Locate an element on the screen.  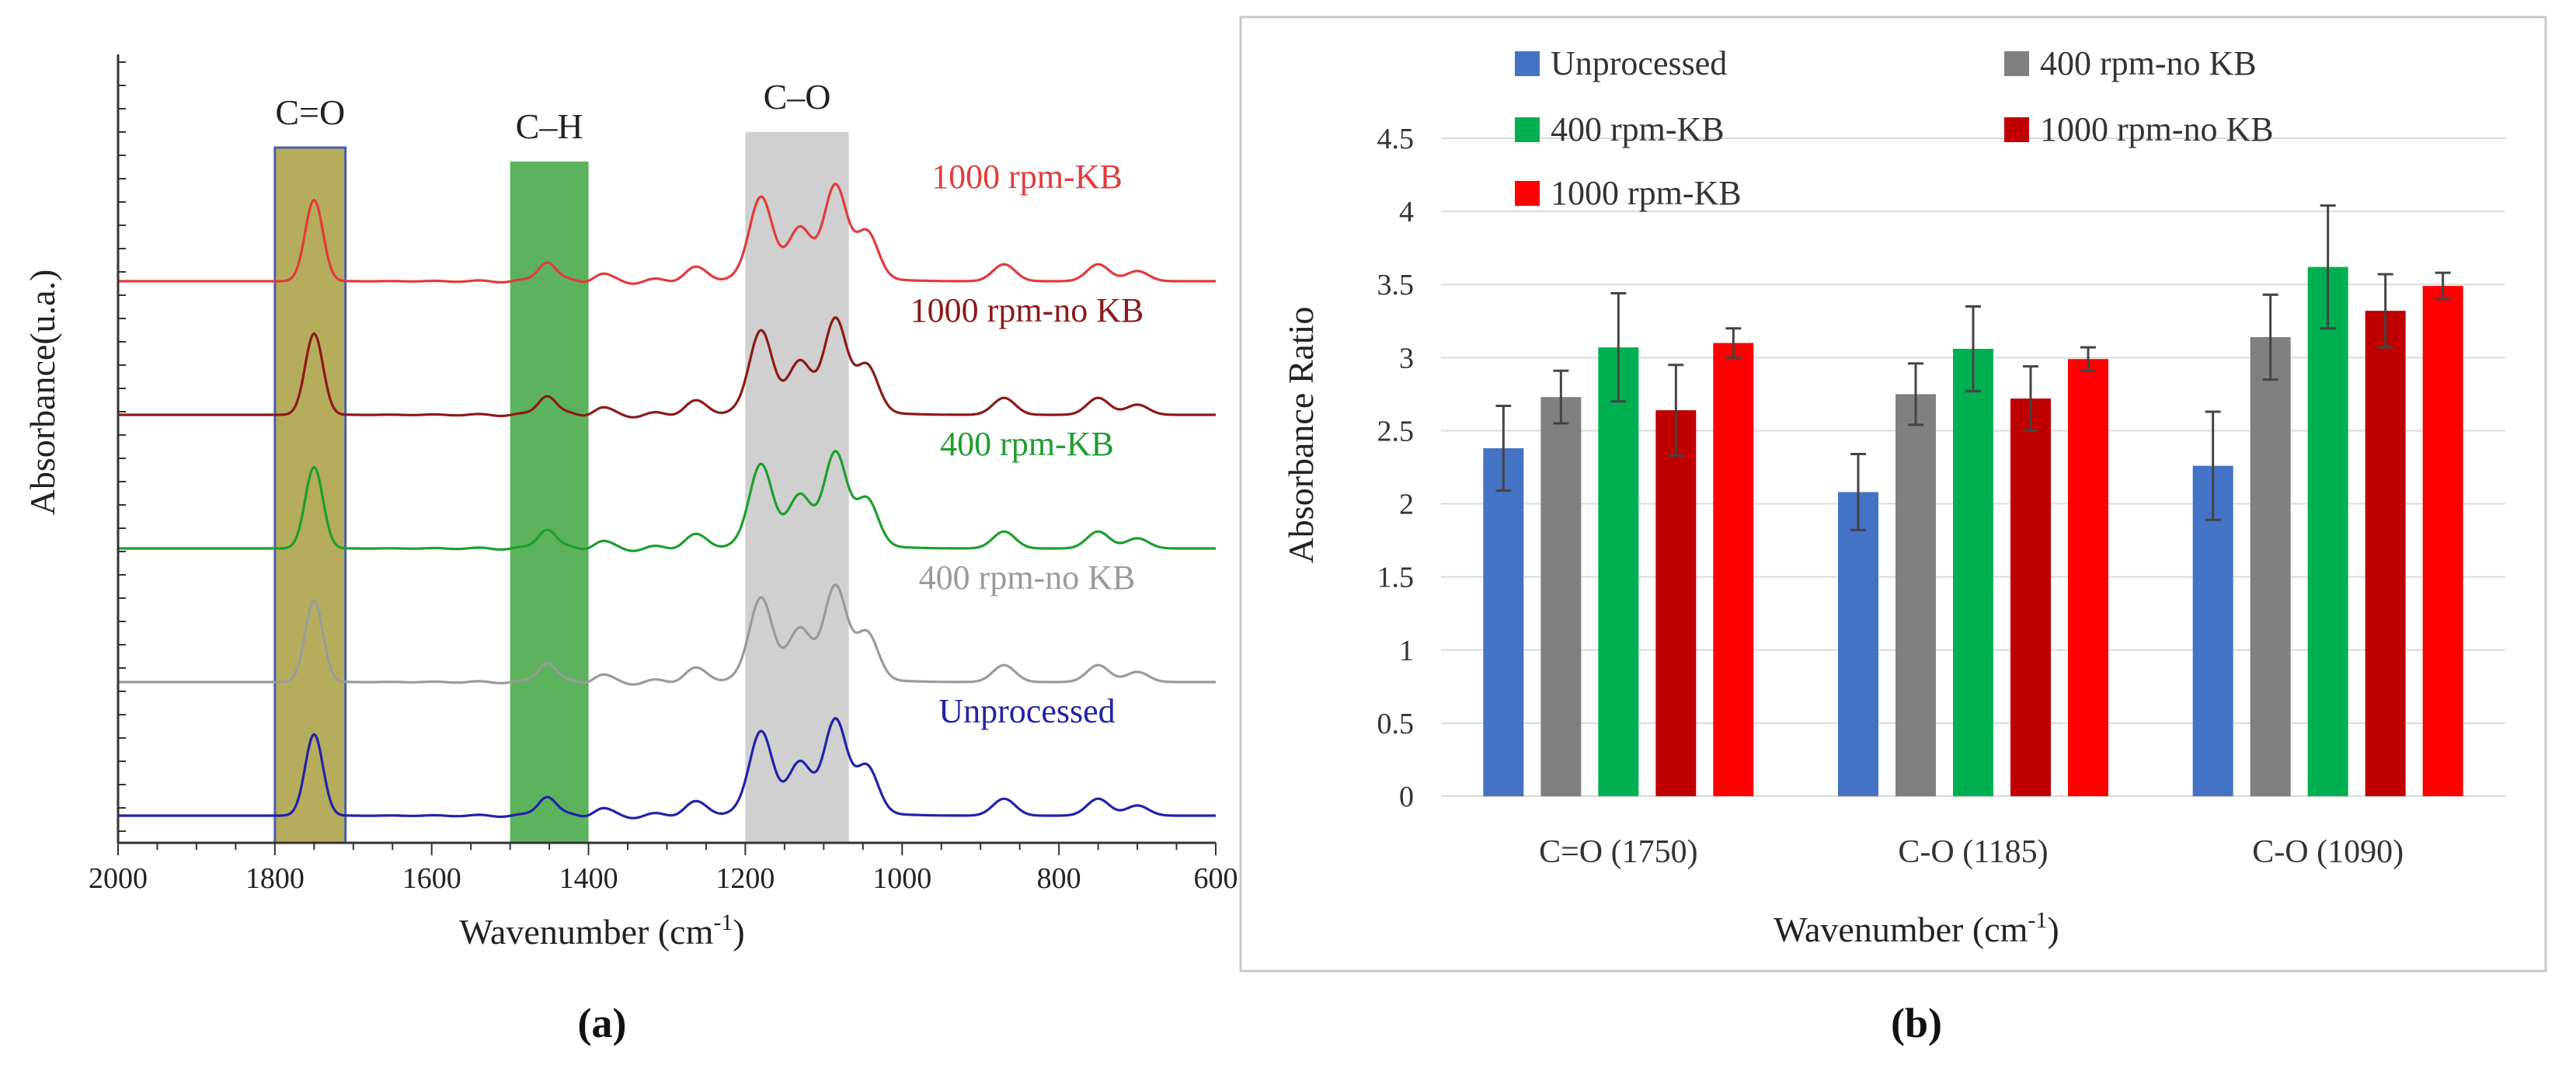
panel-b-label: (b) is located at coordinates (1916, 1023).